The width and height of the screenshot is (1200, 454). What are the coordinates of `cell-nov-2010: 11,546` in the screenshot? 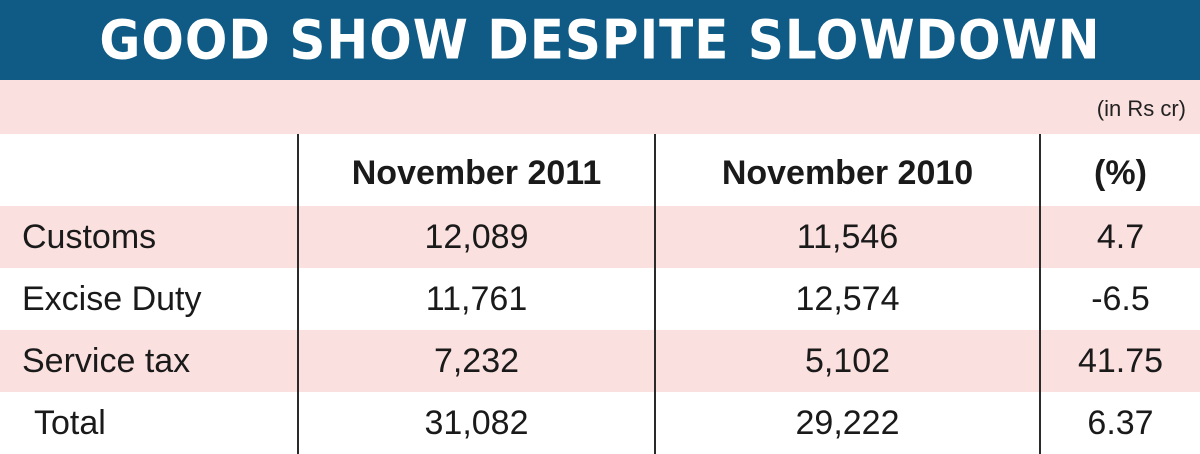 It's located at (847, 237).